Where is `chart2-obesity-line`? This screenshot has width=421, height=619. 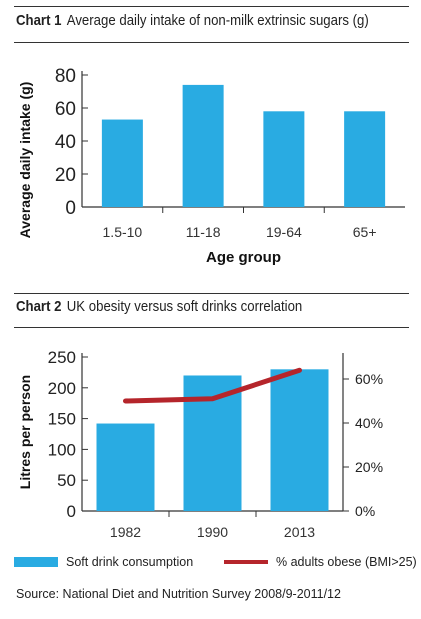
chart2-obesity-line is located at coordinates (212, 385).